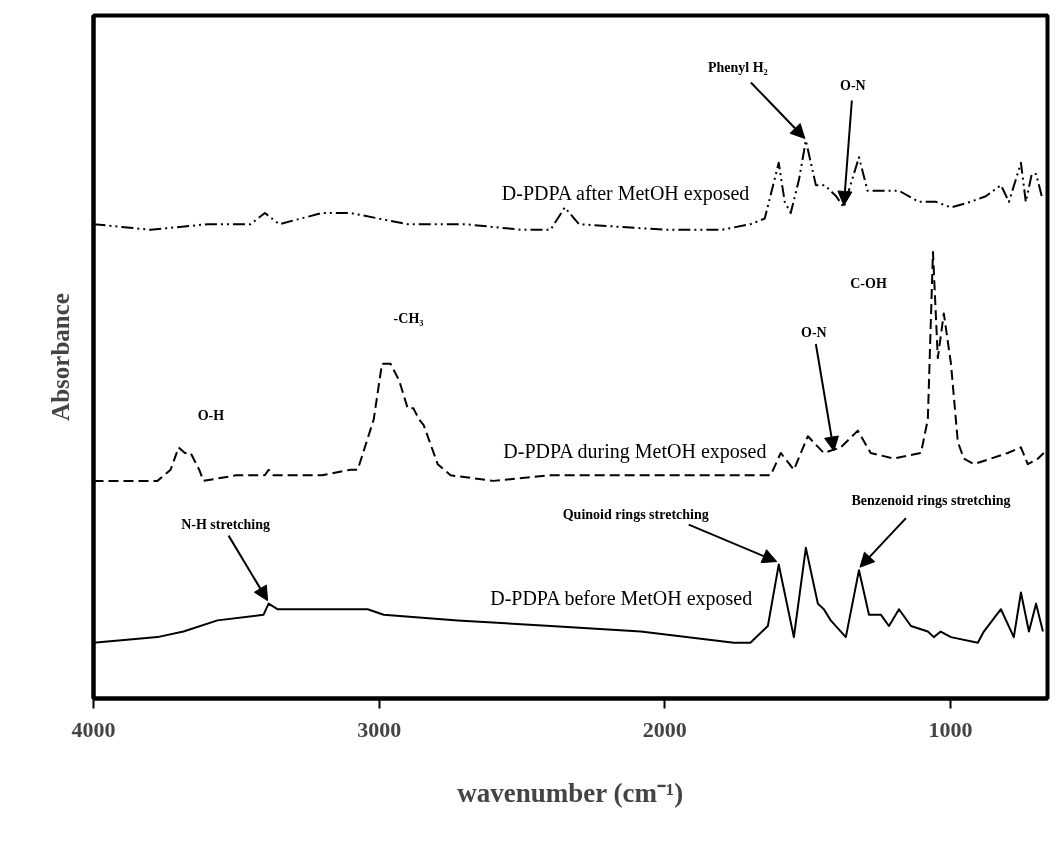  What do you see at coordinates (950, 729) in the screenshot?
I see `x-tick-label: 1000` at bounding box center [950, 729].